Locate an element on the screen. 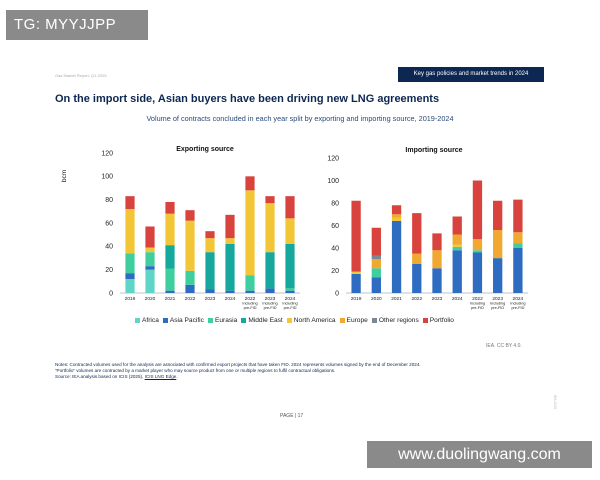 Image resolution: width=600 pixels, height=480 pixels. export-bar-8-north-america is located at coordinates (290, 231).